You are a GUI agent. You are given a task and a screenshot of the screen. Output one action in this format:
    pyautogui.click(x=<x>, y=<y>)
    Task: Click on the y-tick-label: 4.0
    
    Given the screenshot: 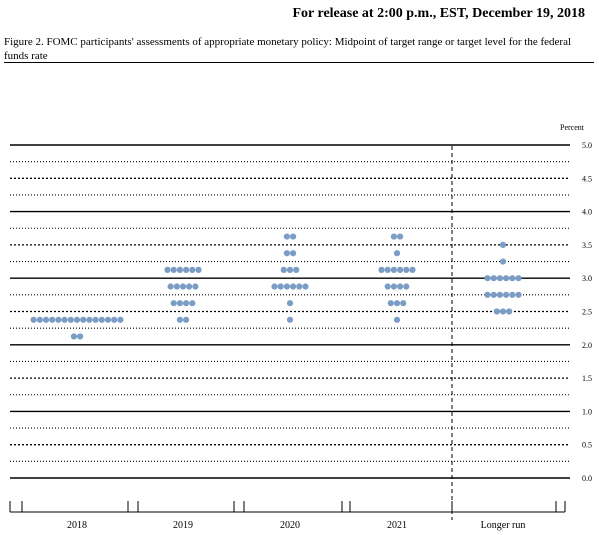 What is the action you would take?
    pyautogui.click(x=587, y=212)
    